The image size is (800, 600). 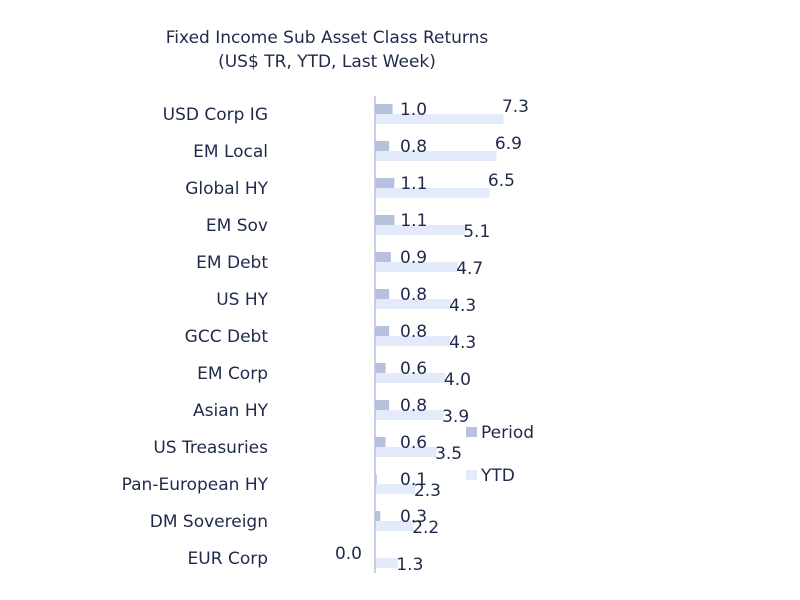 I want to click on ytd-data-label: 2.3, so click(x=427, y=491).